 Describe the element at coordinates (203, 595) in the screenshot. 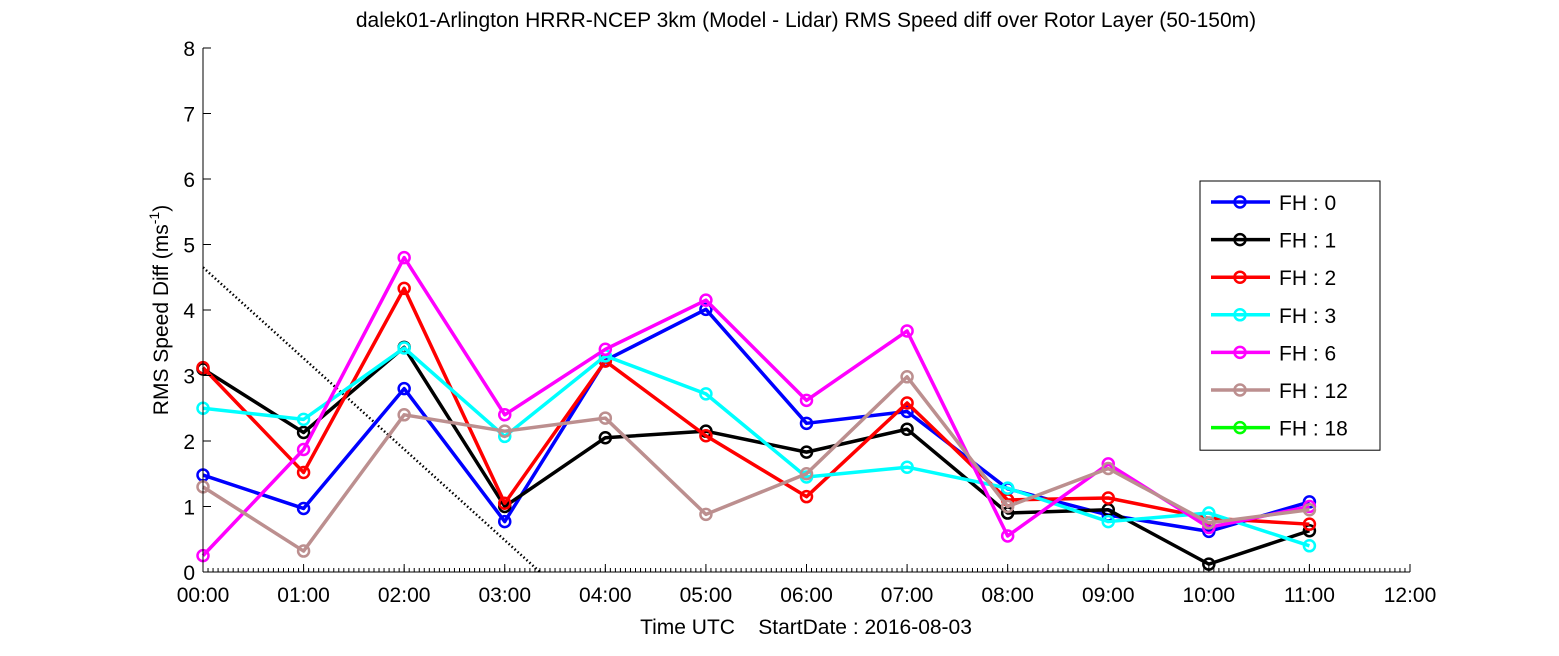

I see `x-tick-label: 00:00` at that location.